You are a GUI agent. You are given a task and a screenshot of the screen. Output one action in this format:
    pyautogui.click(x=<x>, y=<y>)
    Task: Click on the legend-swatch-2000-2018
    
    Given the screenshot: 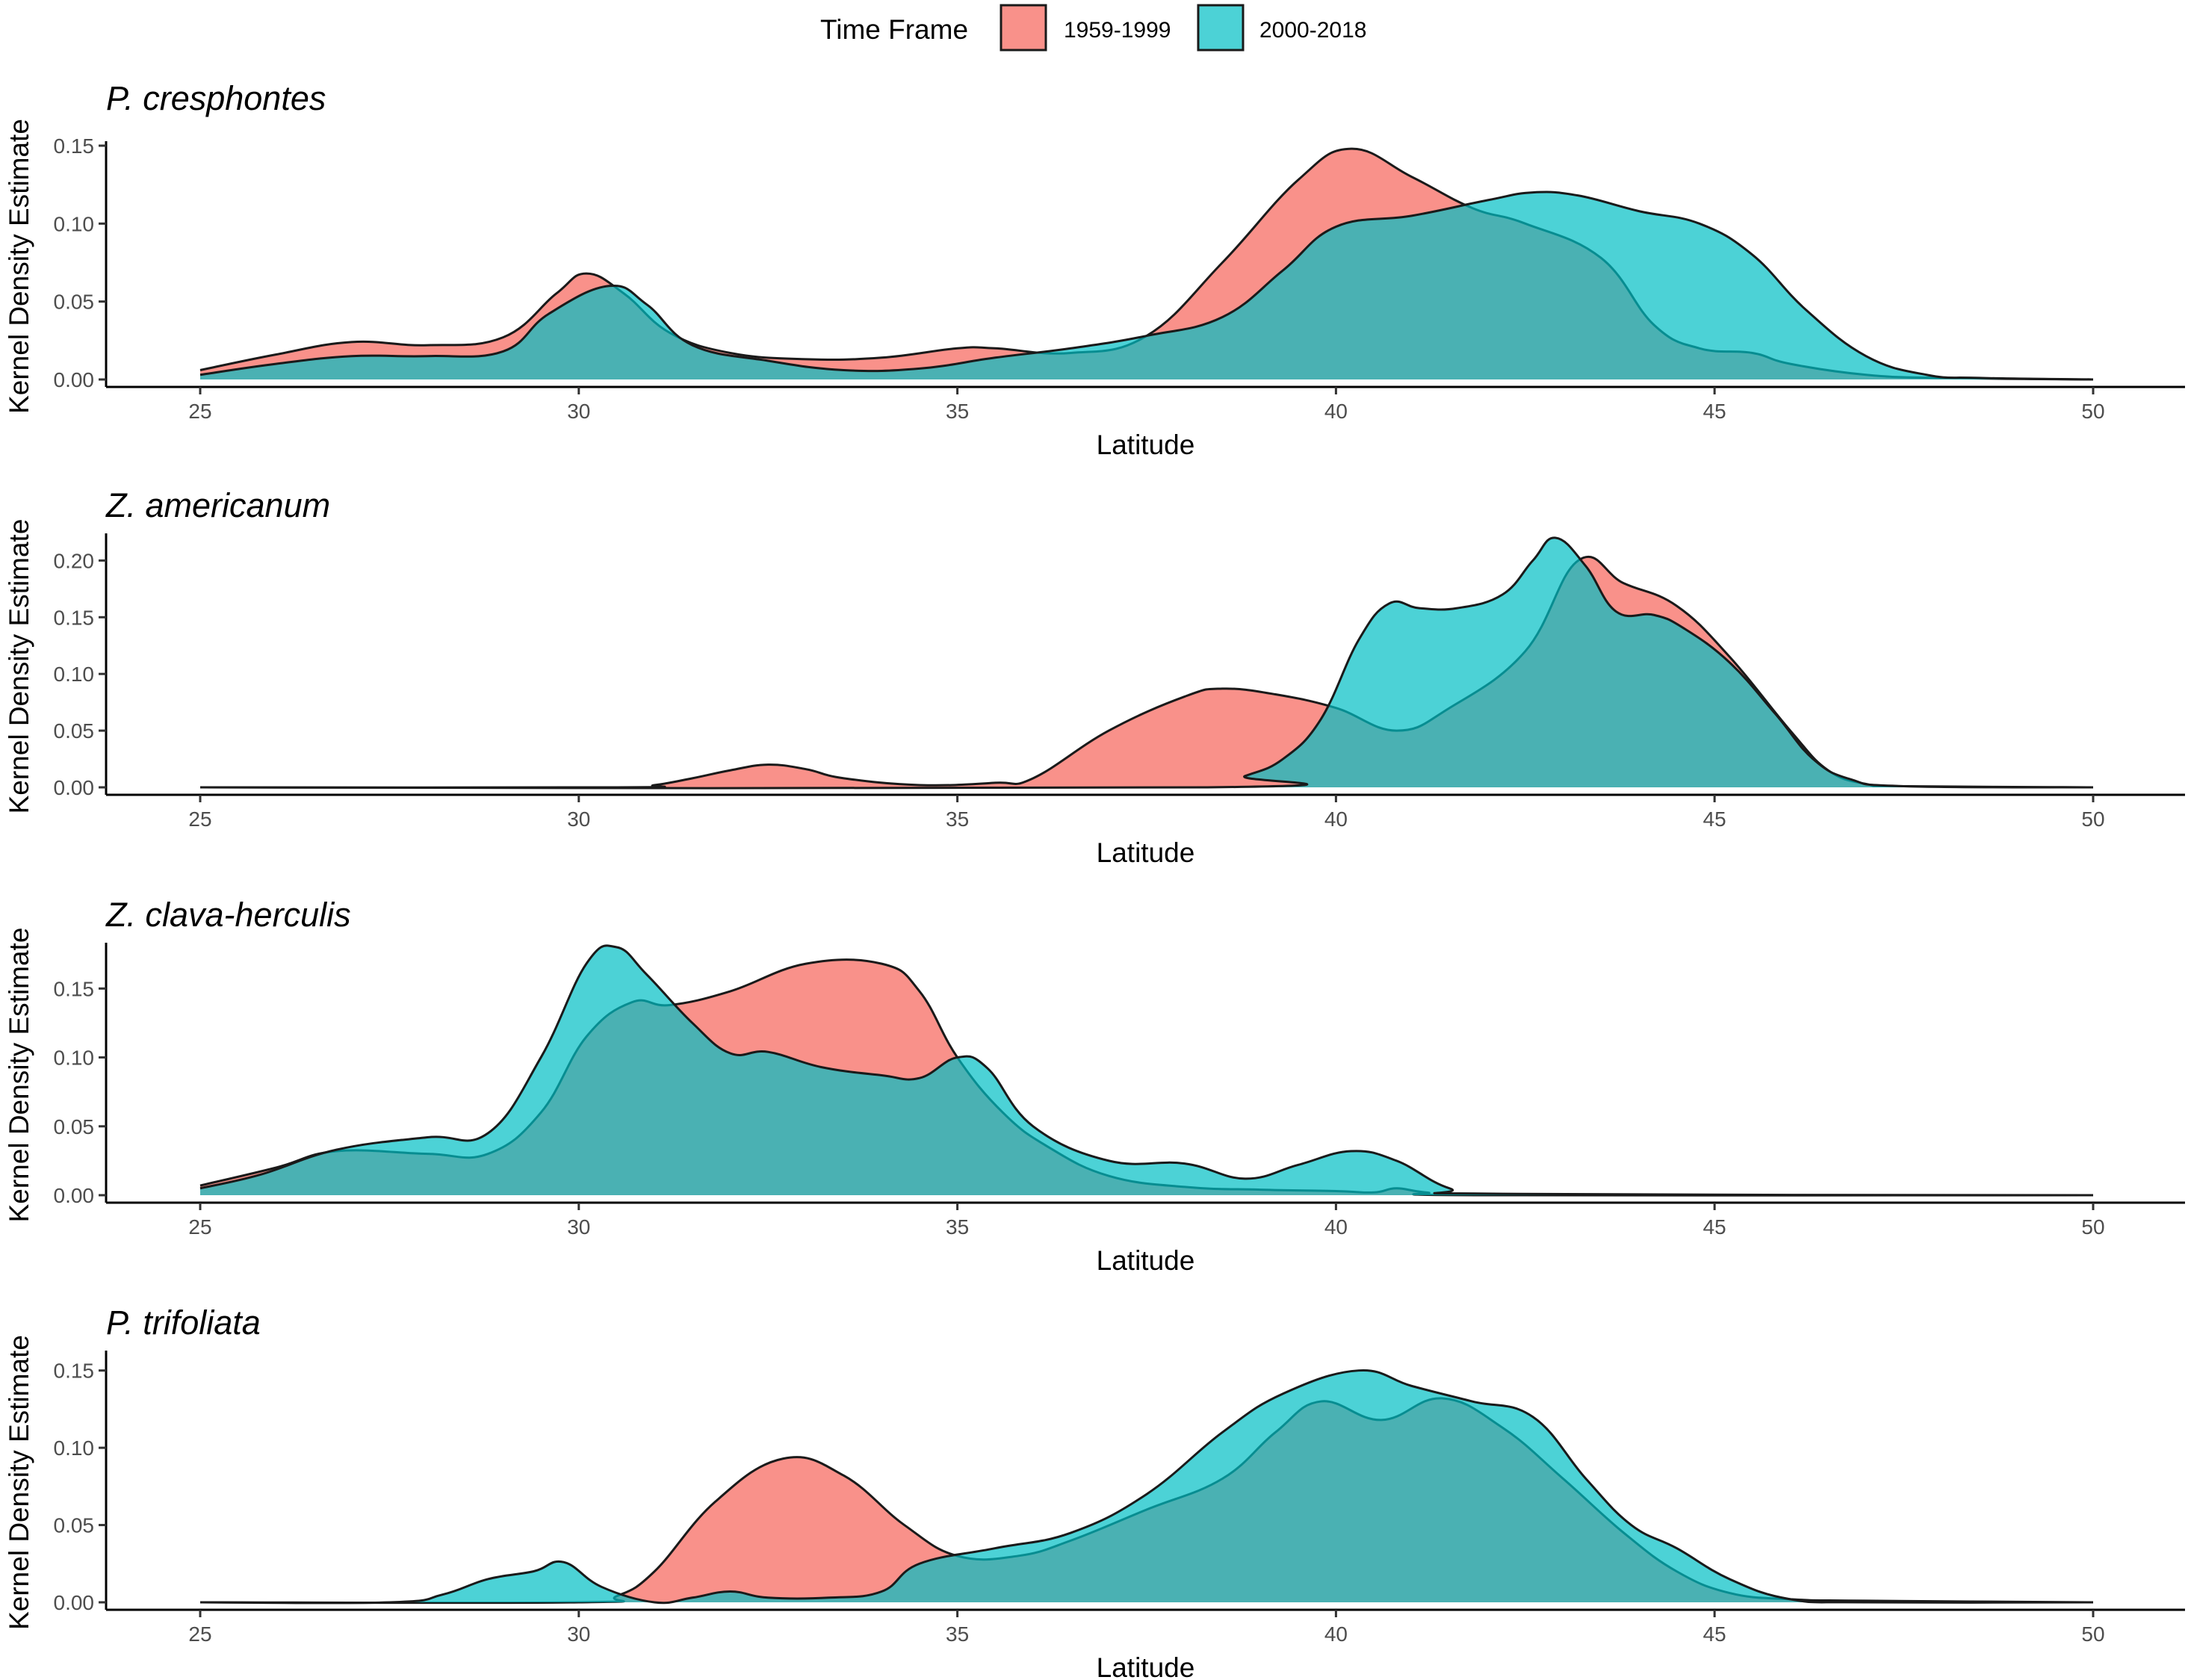 What is the action you would take?
    pyautogui.click(x=1221, y=28)
    